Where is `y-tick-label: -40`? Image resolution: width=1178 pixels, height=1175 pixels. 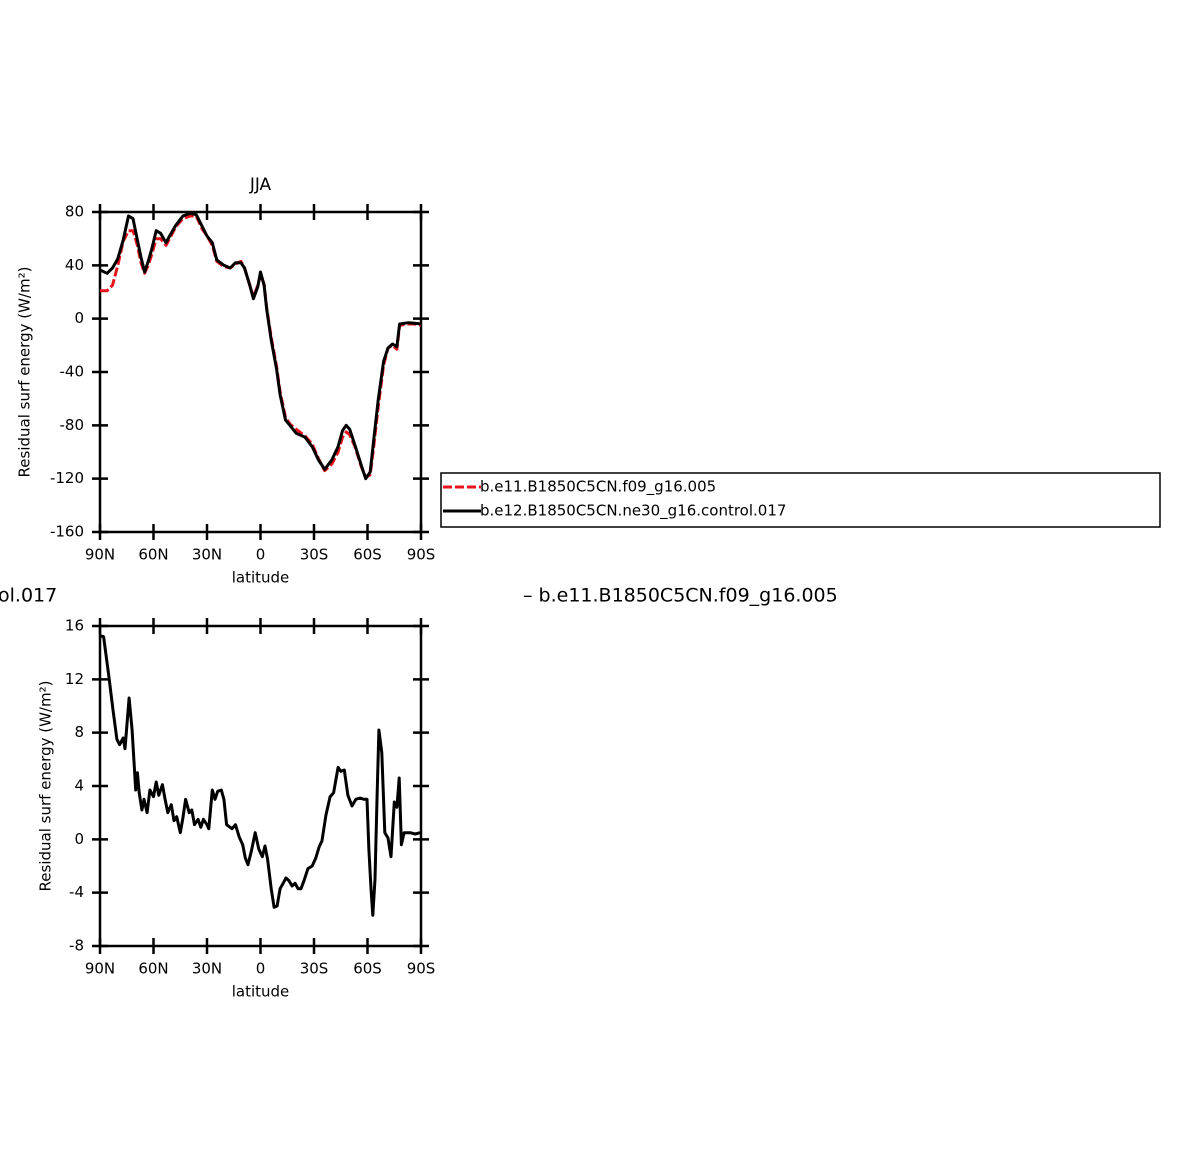 y-tick-label: -40 is located at coordinates (72, 372).